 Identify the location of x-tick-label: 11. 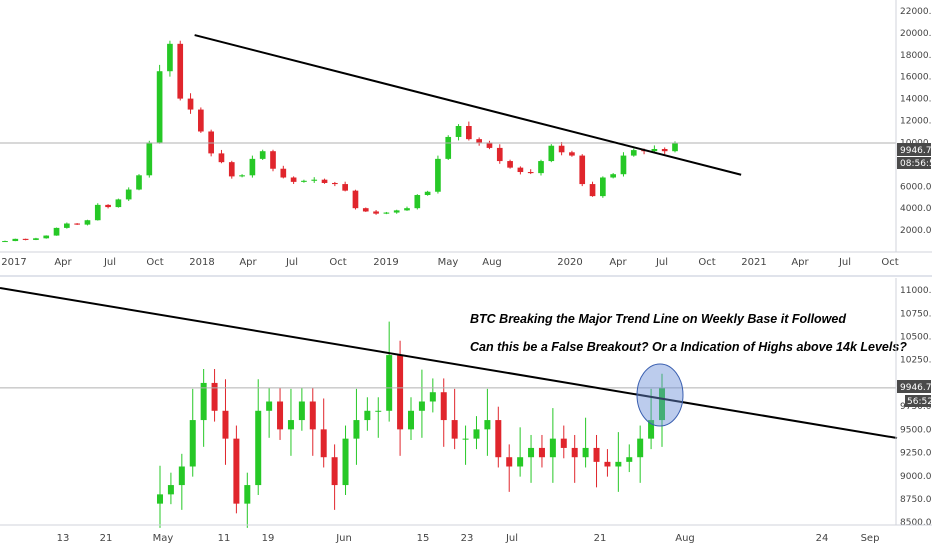
(224, 538).